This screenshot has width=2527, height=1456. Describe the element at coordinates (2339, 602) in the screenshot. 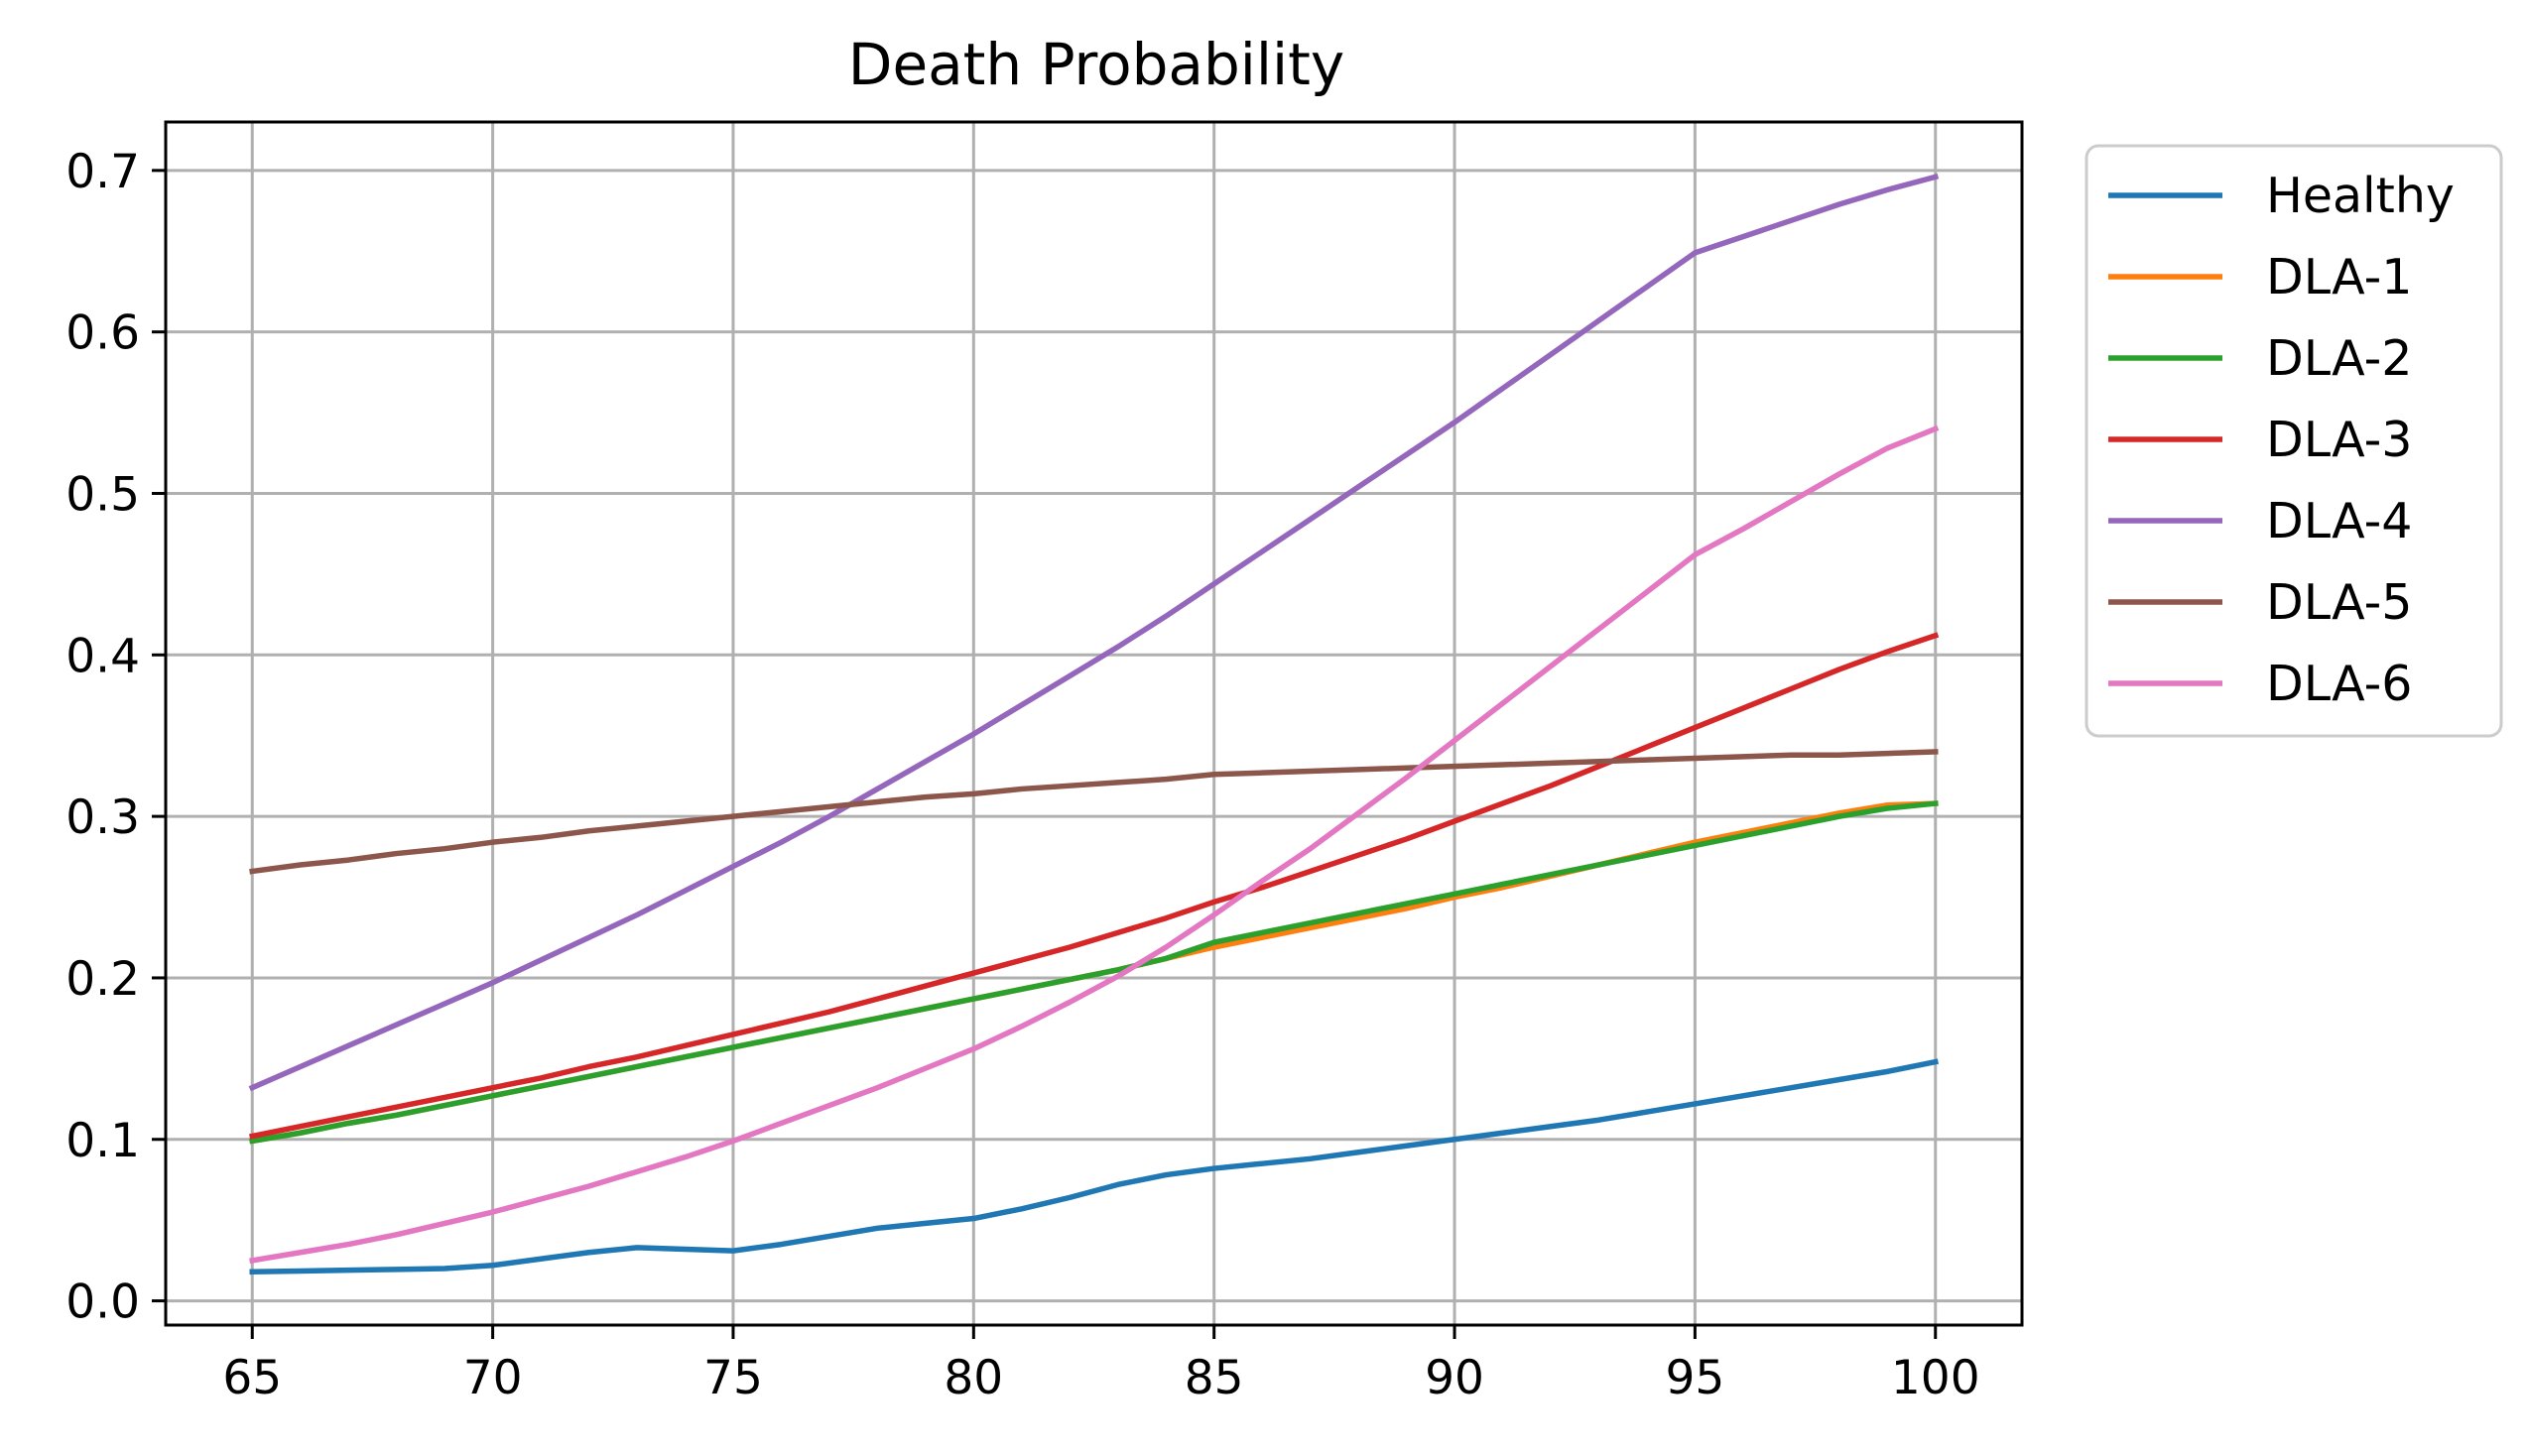

I see `legend-label: DLA-5` at that location.